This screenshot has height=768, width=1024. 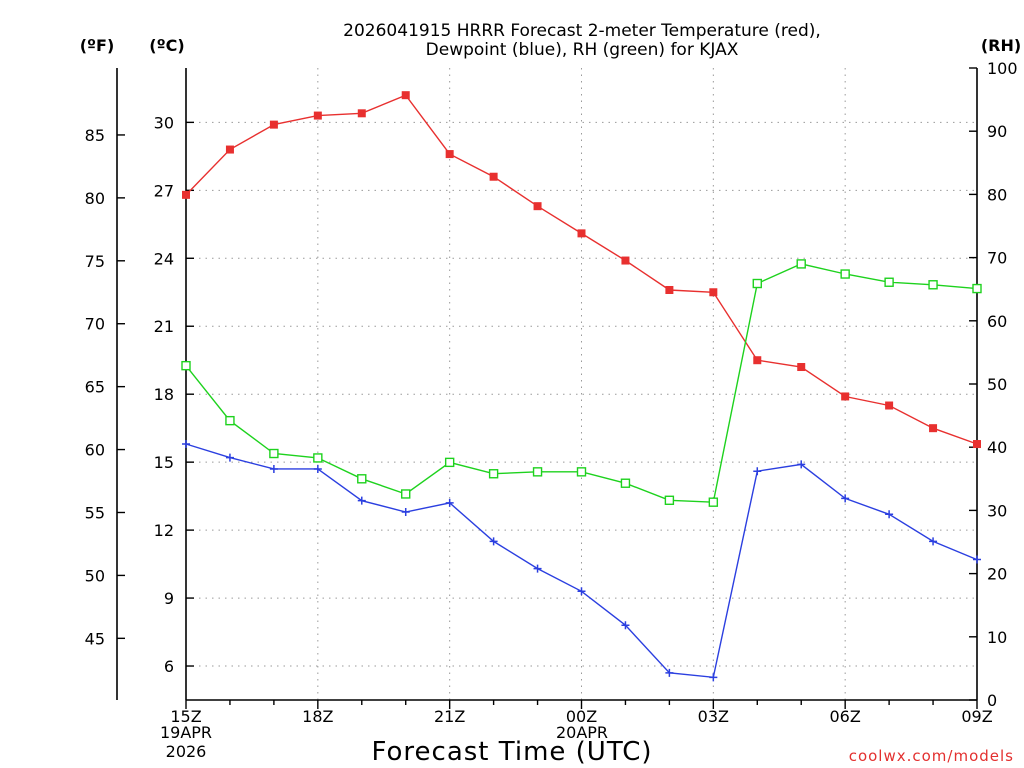 I want to click on x-tick-label-03Z: 03Z, so click(x=713, y=716).